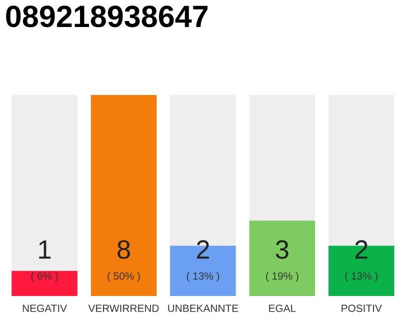 The image size is (410, 320). What do you see at coordinates (282, 249) in the screenshot?
I see `data-label: 3` at bounding box center [282, 249].